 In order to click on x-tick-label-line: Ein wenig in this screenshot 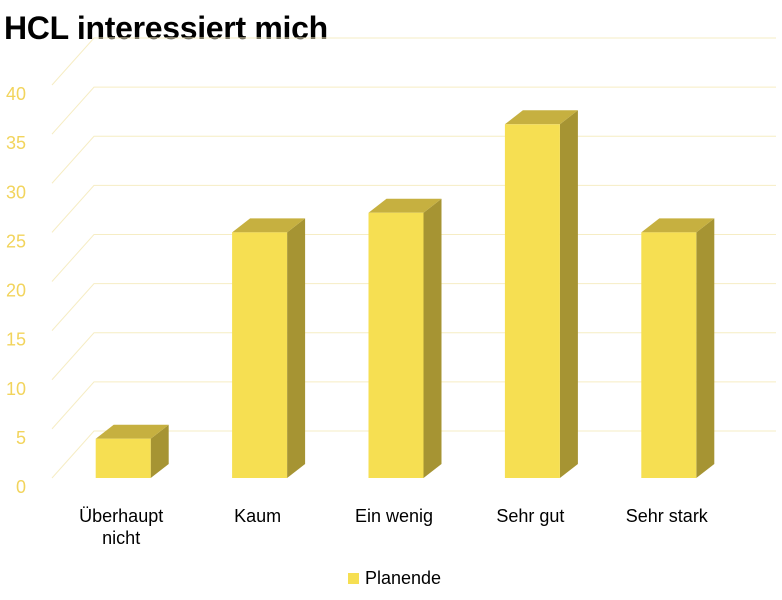, I will do `click(394, 516)`.